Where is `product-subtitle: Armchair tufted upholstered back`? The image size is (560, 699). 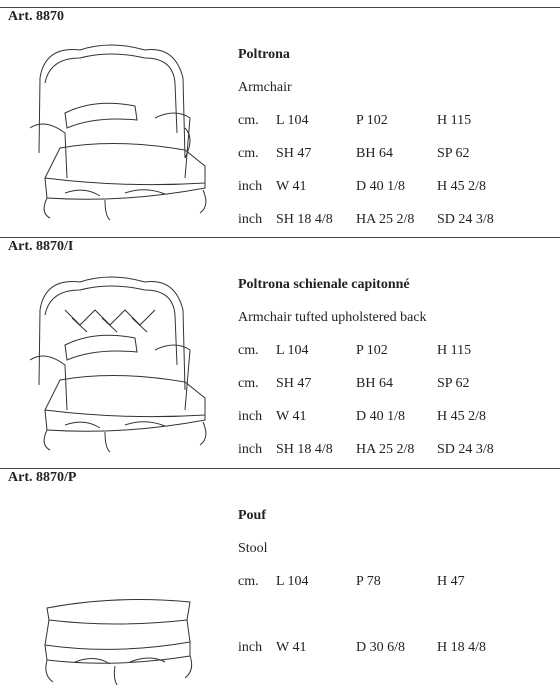
product-subtitle: Armchair tufted upholstered back is located at coordinates (332, 317).